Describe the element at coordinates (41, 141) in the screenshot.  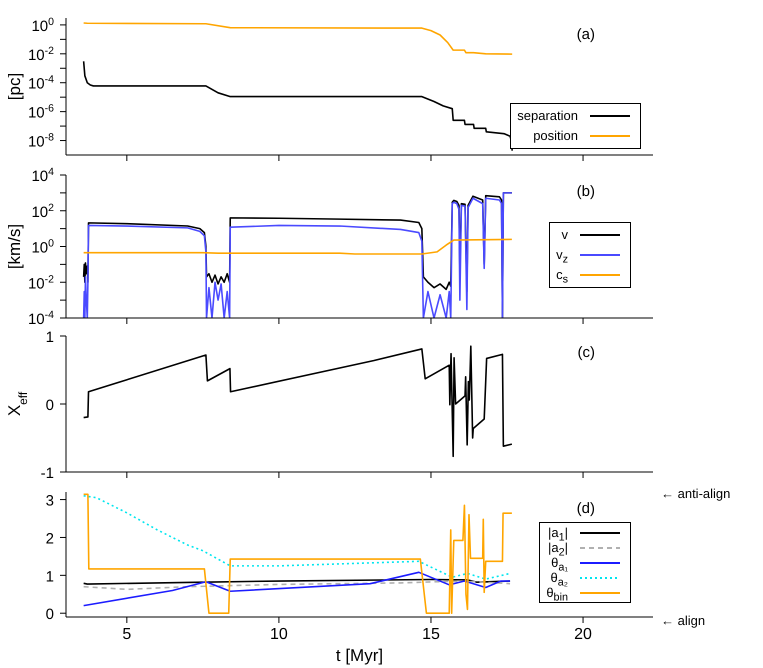
I see `y-tick-label: 10$^{-8}$` at that location.